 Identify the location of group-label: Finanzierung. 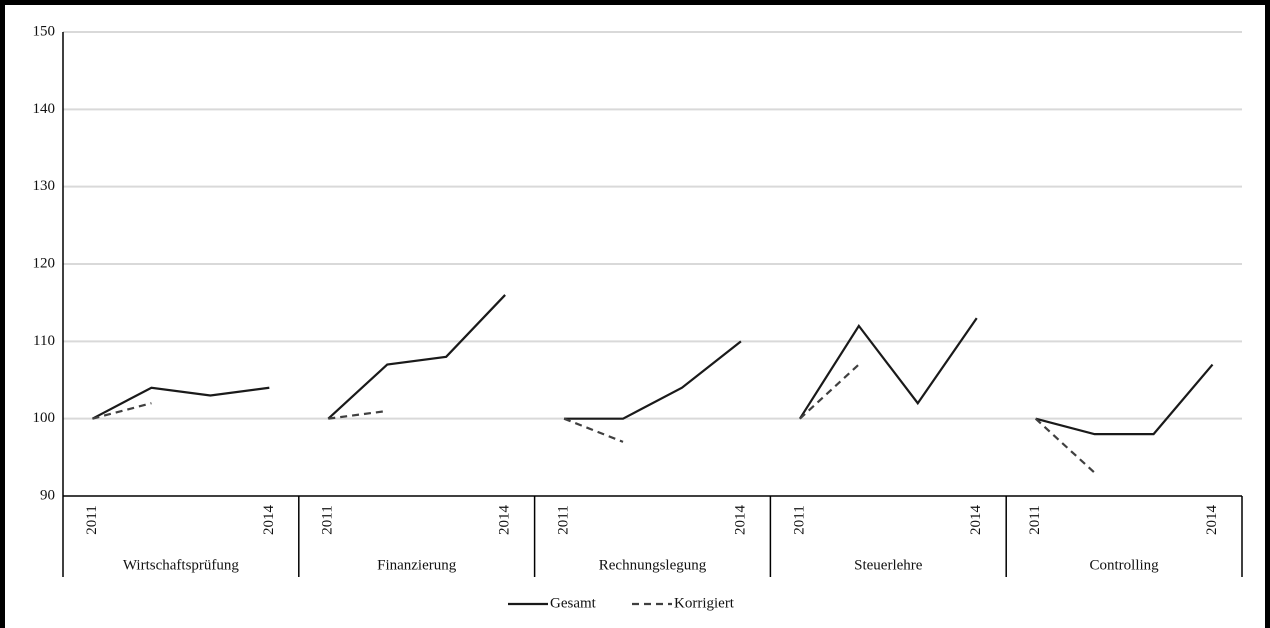
(417, 565).